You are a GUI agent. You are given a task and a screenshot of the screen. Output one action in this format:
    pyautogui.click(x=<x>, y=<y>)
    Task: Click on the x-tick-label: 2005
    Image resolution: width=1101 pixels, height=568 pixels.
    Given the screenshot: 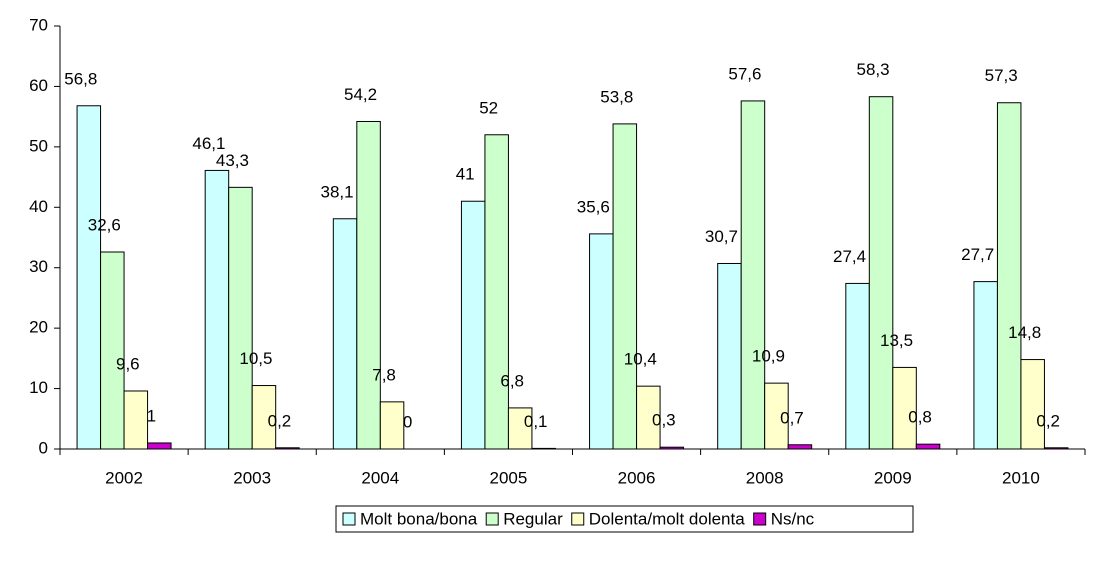 What is the action you would take?
    pyautogui.click(x=509, y=477)
    